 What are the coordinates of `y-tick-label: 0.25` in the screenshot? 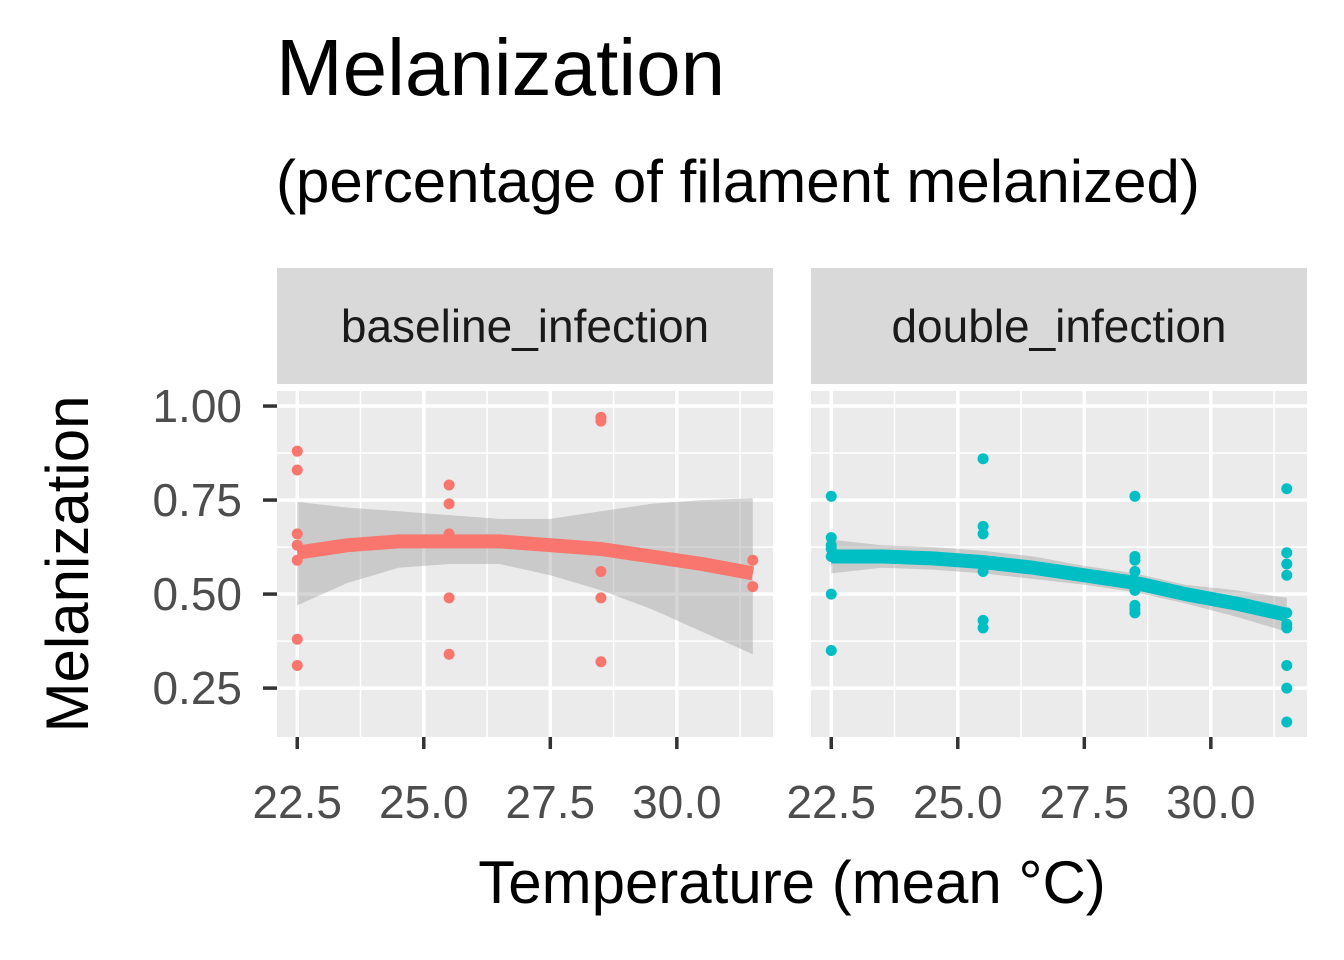 It's located at (197, 688).